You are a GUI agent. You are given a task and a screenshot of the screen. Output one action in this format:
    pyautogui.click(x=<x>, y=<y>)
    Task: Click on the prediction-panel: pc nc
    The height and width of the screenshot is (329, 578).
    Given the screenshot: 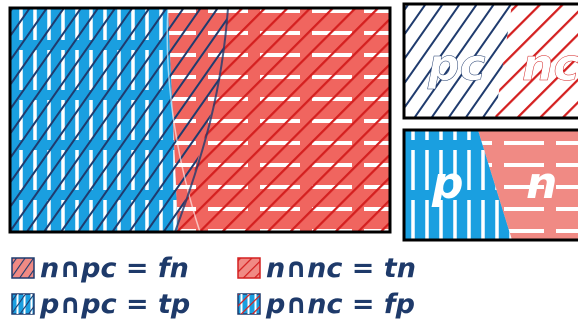 What is the action you would take?
    pyautogui.click(x=491, y=61)
    